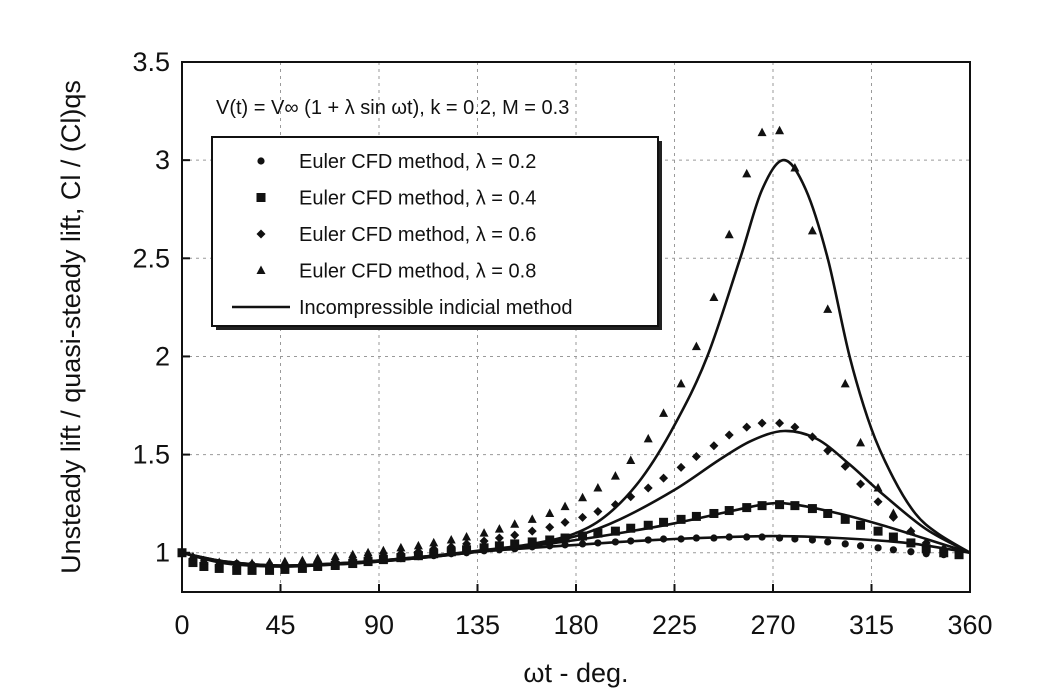  Describe the element at coordinates (772, 625) in the screenshot. I see `x-tick-label: 270` at that location.